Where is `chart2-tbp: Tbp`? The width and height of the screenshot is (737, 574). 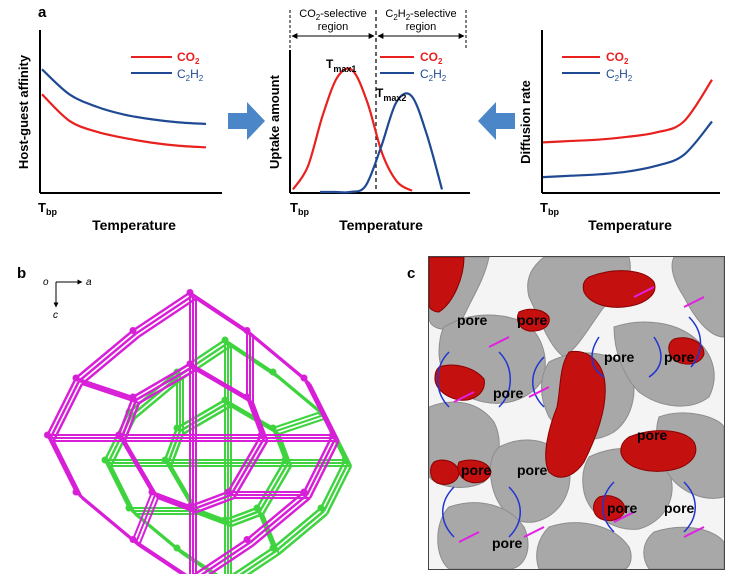
chart2-tbp: Tbp is located at coordinates (299, 208).